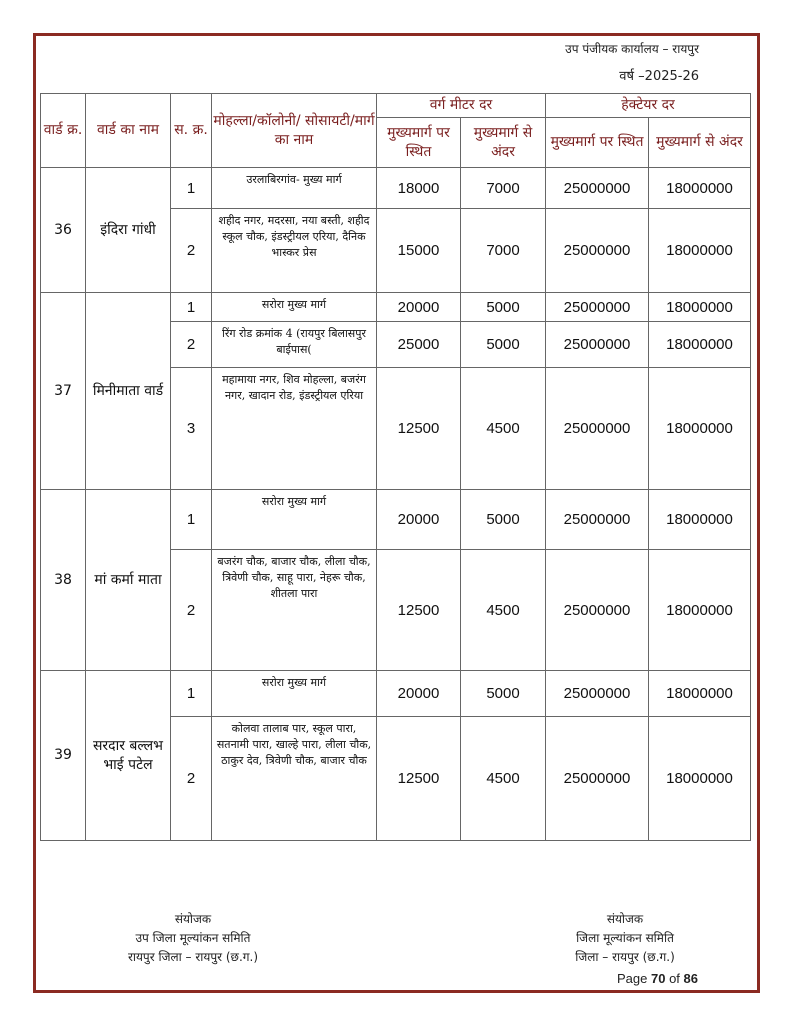  Describe the element at coordinates (503, 142) in the screenshot. I see `header-sqm-inside: मुख्यमार्ग से अंदर` at that location.